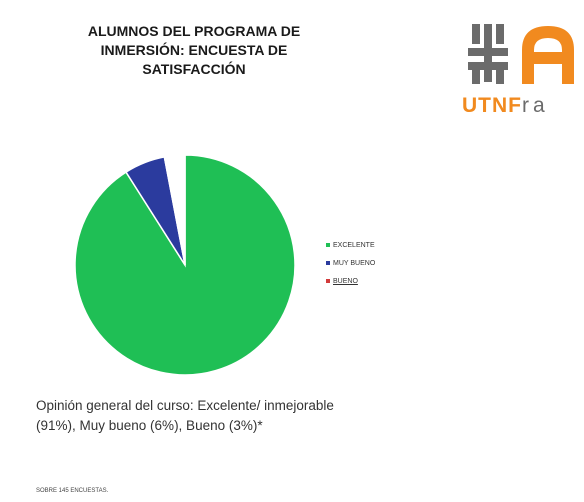  I want to click on legend-item-bueno: BUENO, so click(350, 281).